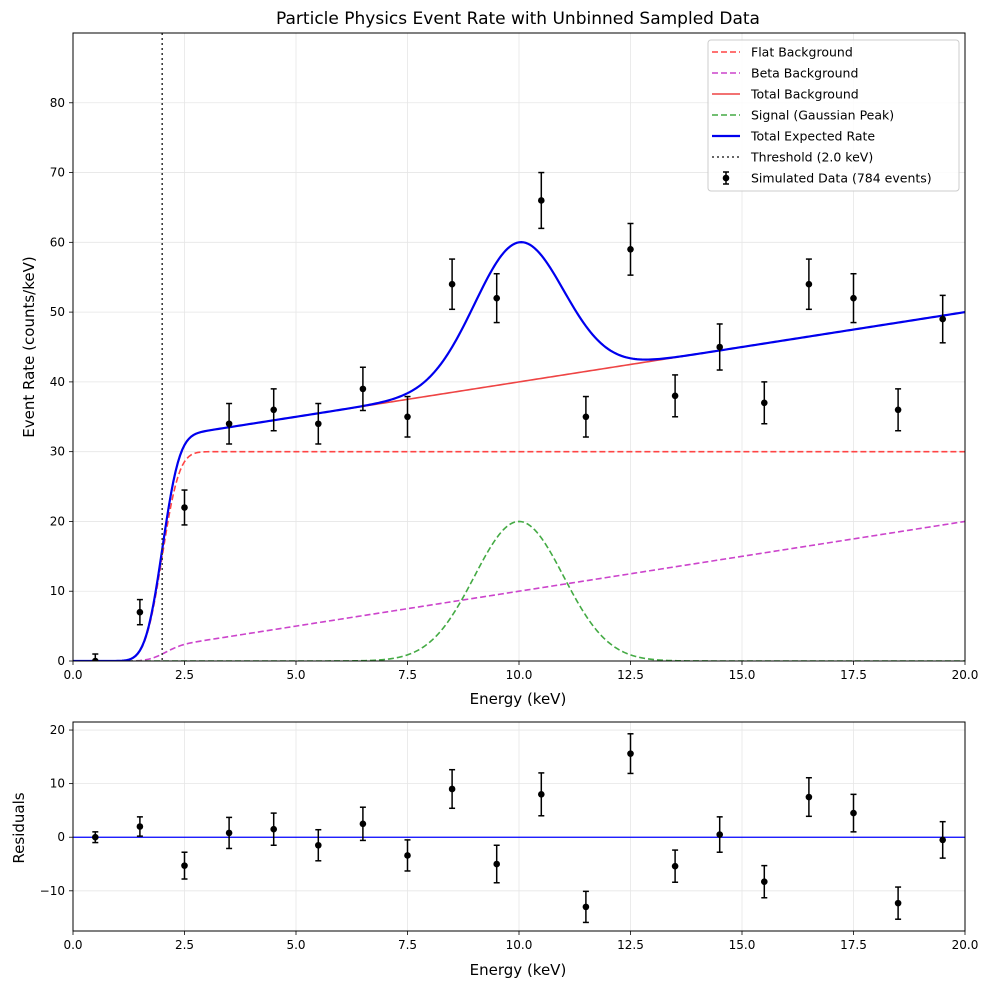 This screenshot has width=989, height=989. I want to click on main-x-tick-label: 12.5, so click(630, 675).